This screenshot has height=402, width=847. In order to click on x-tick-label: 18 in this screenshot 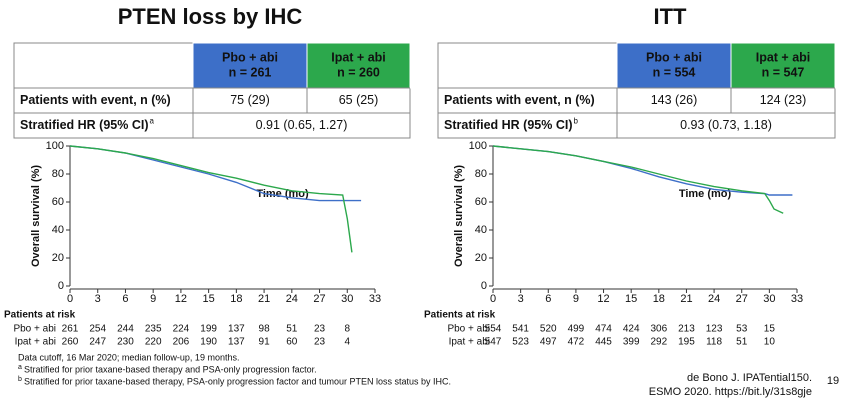, I will do `click(659, 299)`.